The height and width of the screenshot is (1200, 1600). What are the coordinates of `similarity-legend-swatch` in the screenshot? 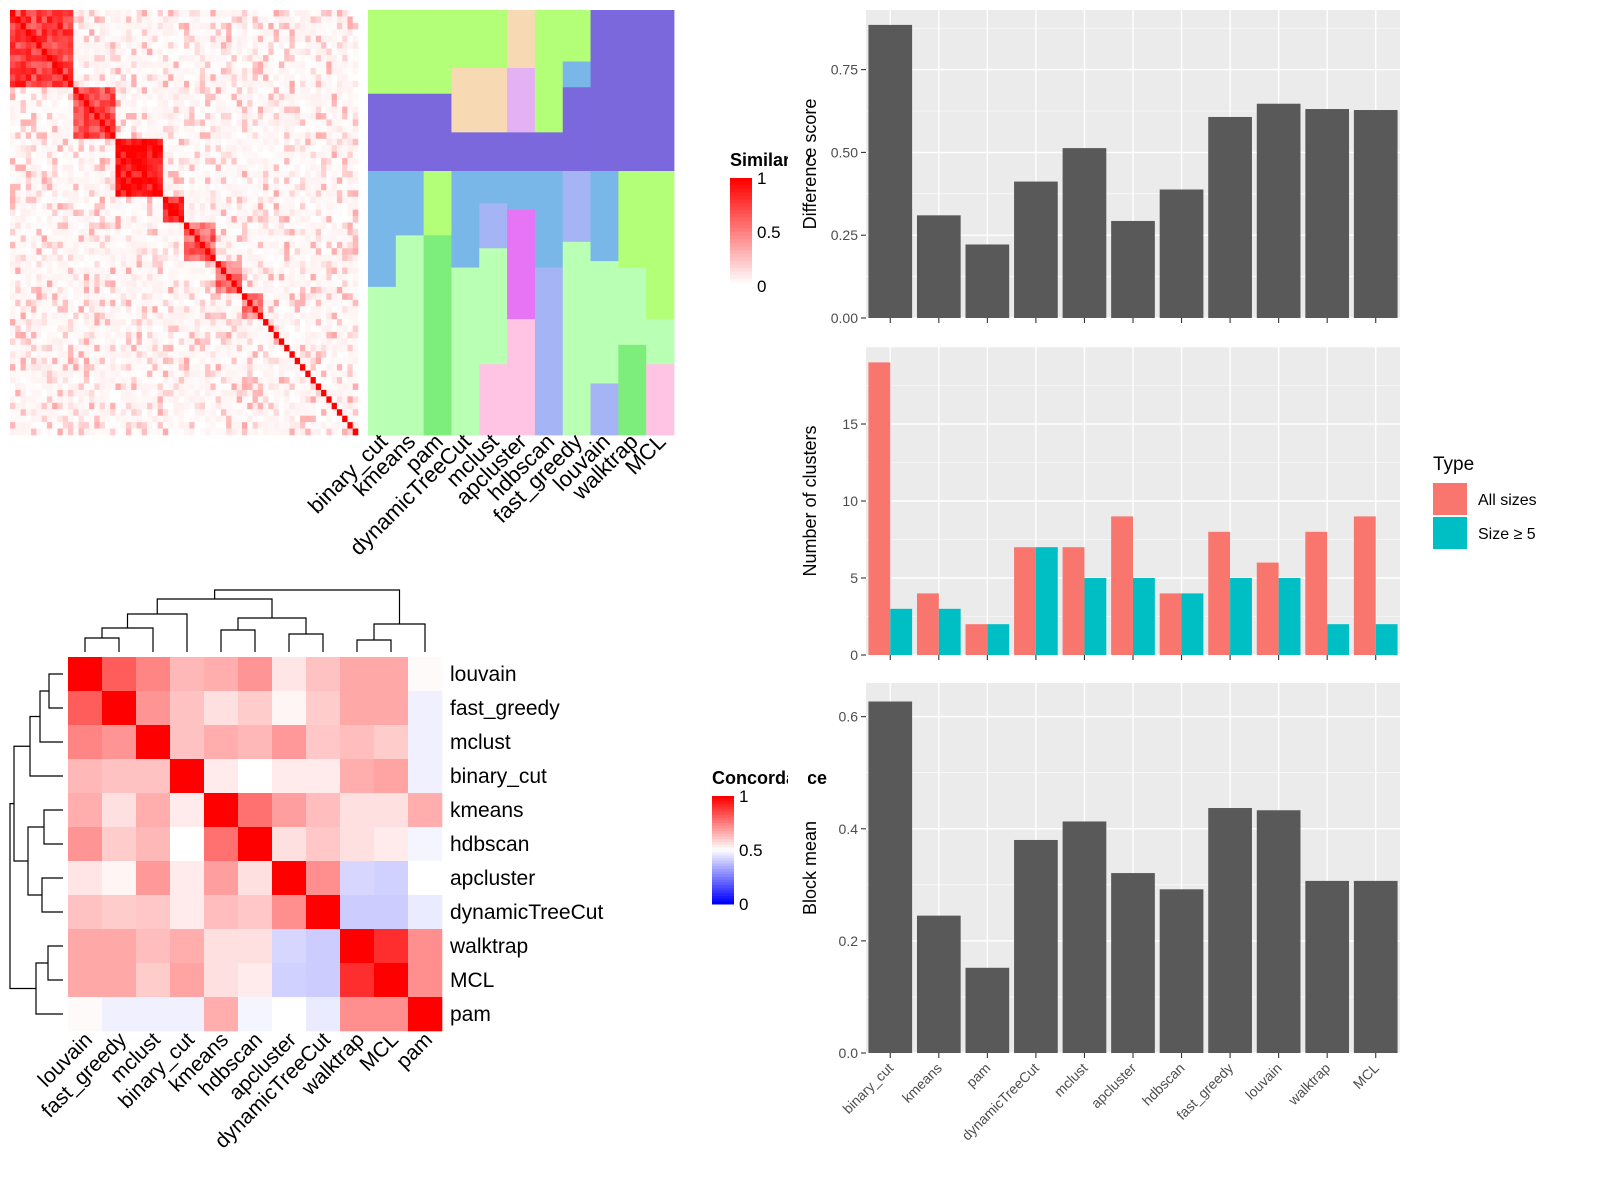 It's located at (741, 194).